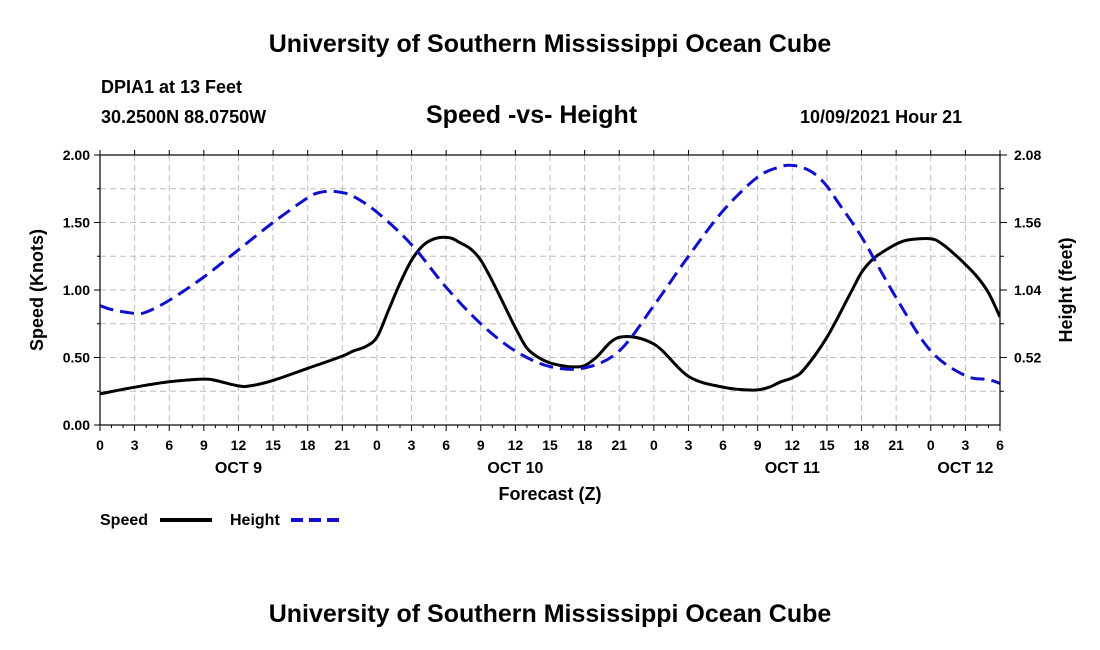  I want to click on y-tick-label-left: 0.50, so click(76, 358).